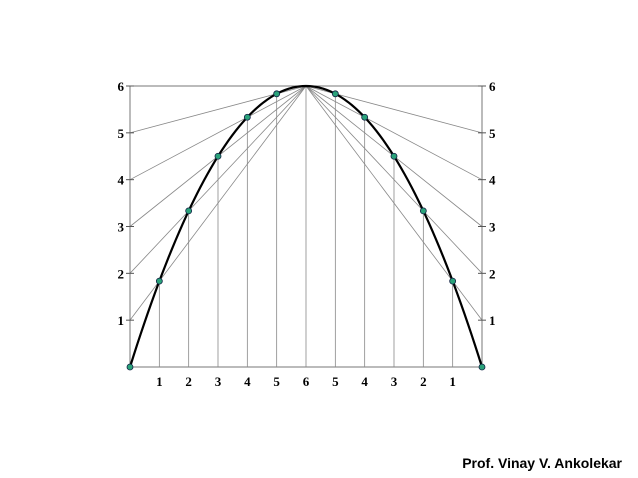 The width and height of the screenshot is (638, 478). Describe the element at coordinates (492, 320) in the screenshot. I see `right-label: 1` at that location.